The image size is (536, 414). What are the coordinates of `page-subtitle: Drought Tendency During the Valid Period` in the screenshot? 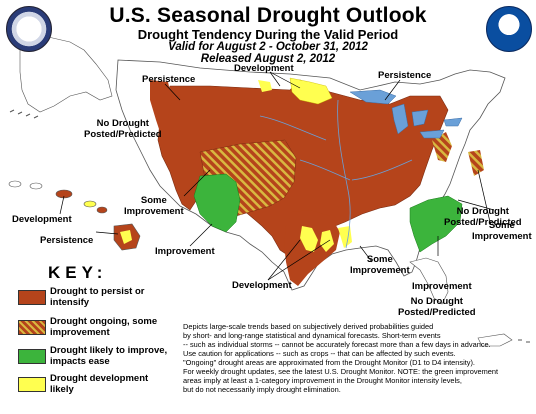 It's located at (268, 34).